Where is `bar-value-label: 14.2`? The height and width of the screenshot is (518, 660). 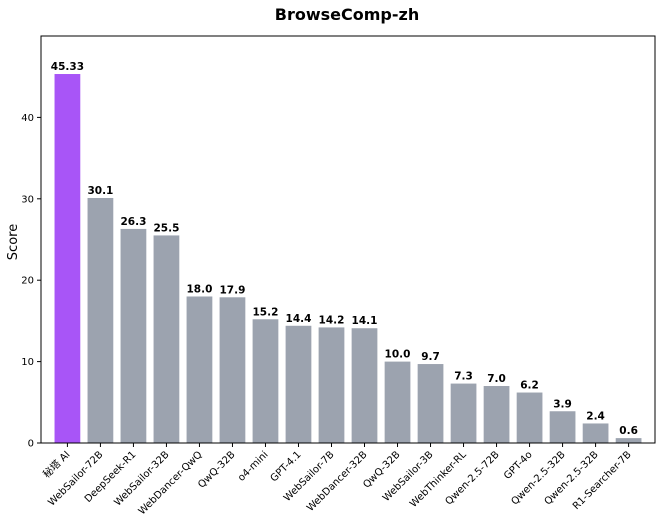
bar-value-label: 14.2 is located at coordinates (332, 320).